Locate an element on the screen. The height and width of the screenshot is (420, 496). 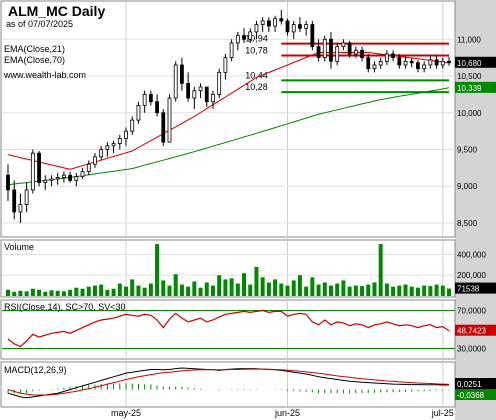
rsi-series: 48,7423 is located at coordinates (249, 329).